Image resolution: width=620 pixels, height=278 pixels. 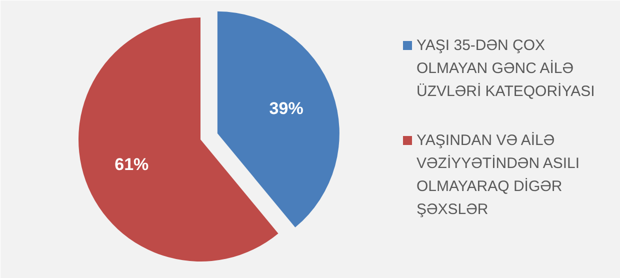 I want to click on legend-label: YAŞINDAN VƏ AİLƏ VƏZİYYƏTİNDƏN ASILI OLMAYARAQ DİGƏR ŞƏXSLƏR, so click(x=498, y=174).